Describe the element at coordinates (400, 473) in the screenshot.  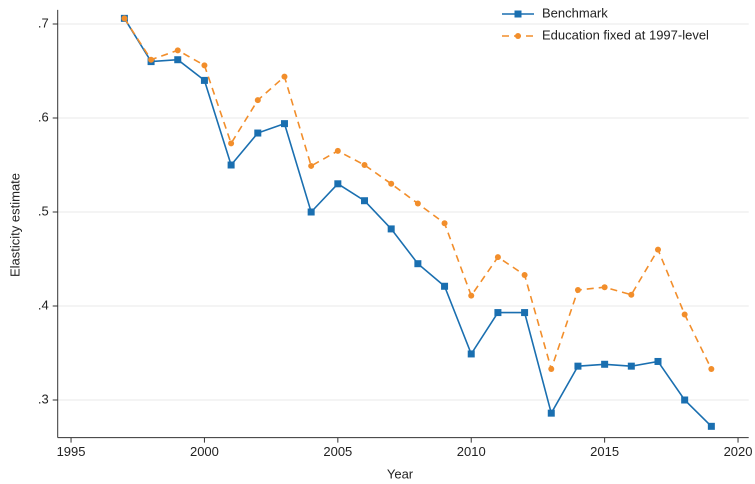
I see `x-axis-label: Year` at that location.